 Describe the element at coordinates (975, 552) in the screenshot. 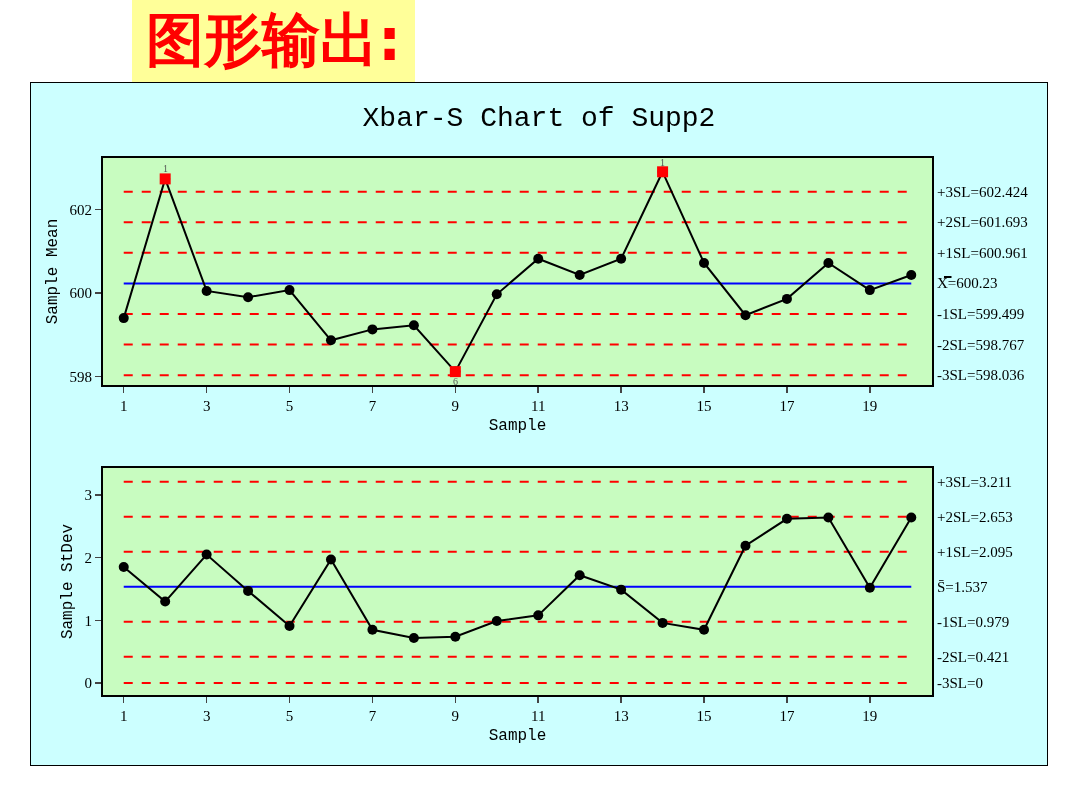

I see `ref-line-label: +1SL=2.095` at that location.